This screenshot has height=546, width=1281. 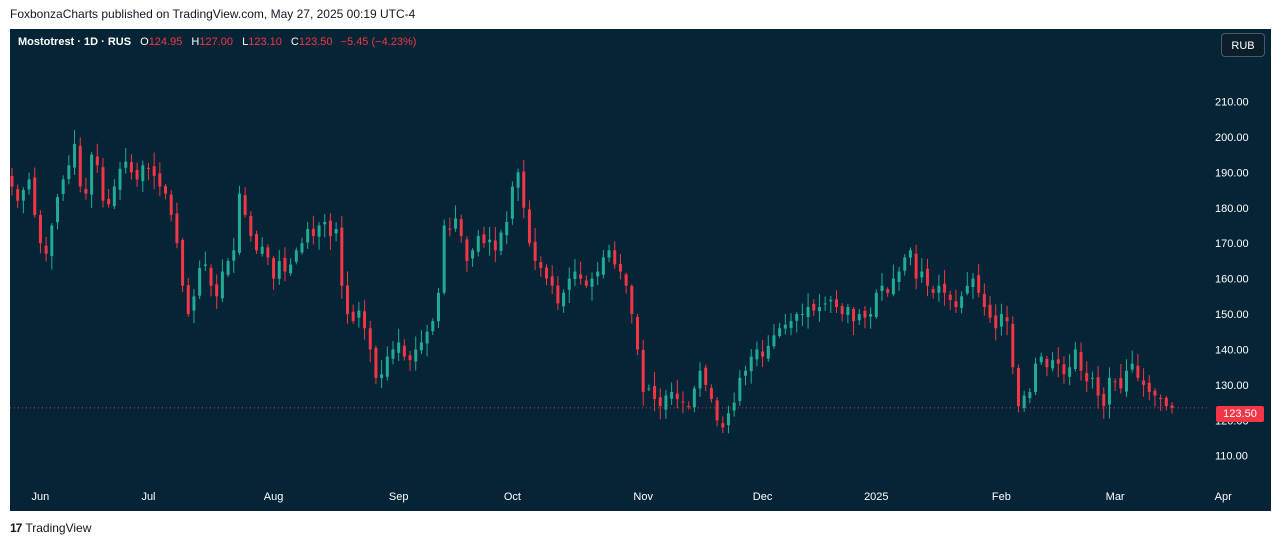 What do you see at coordinates (1232, 103) in the screenshot?
I see `y-tick-label: 210.00` at bounding box center [1232, 103].